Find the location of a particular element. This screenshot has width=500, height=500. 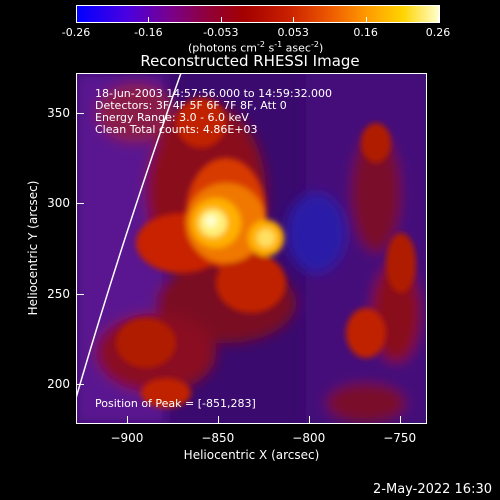

annotation-detectors: Detectors: 3F 4F 5F 6F 7F 8F, Att 0 is located at coordinates (191, 105).